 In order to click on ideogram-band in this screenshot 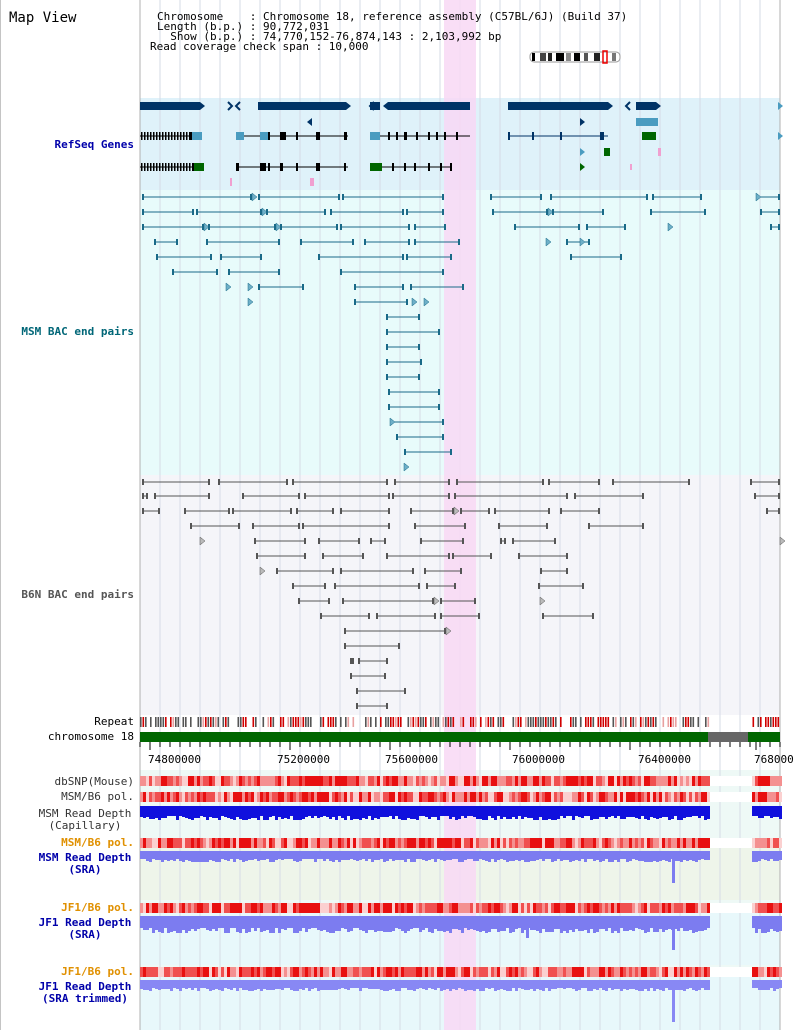, I will do `click(586, 57)`.